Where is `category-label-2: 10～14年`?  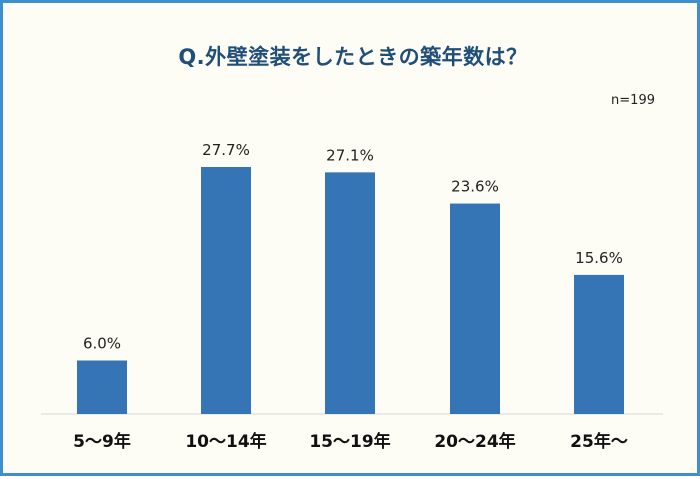
category-label-2: 10～14年 is located at coordinates (225, 441).